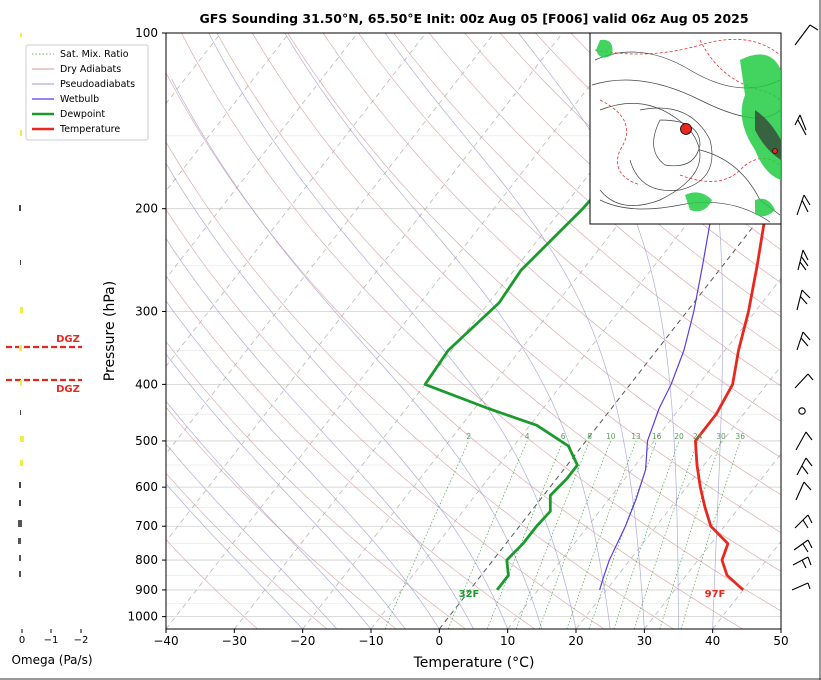 The height and width of the screenshot is (680, 821). I want to click on y-tick-label: 700, so click(146, 526).